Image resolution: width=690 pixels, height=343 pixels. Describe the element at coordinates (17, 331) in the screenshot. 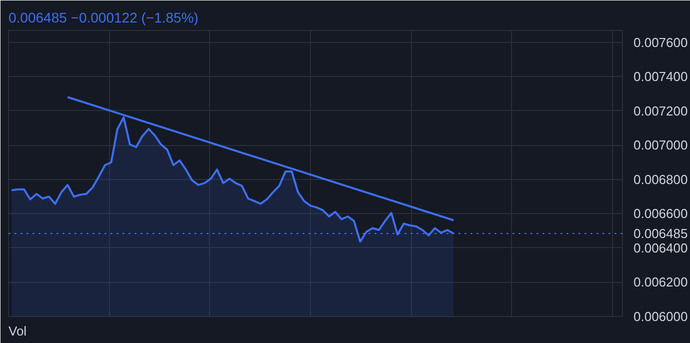

I see `text: Vol` at that location.